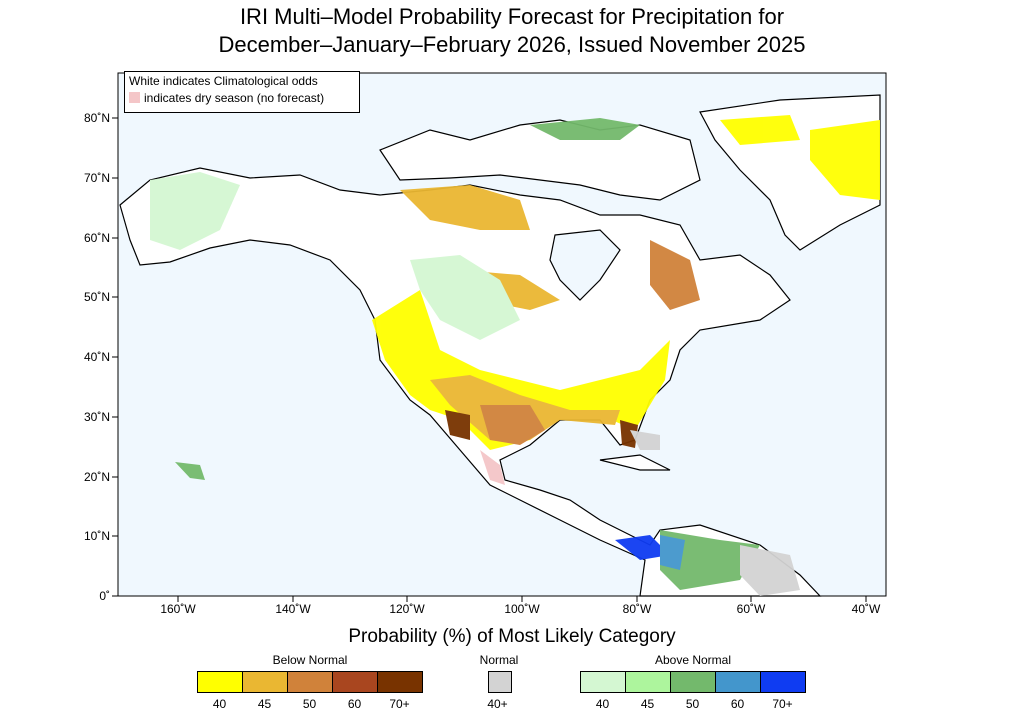 The width and height of the screenshot is (1024, 720). Describe the element at coordinates (585, 129) in the screenshot. I see `above-normal-arctic` at that location.